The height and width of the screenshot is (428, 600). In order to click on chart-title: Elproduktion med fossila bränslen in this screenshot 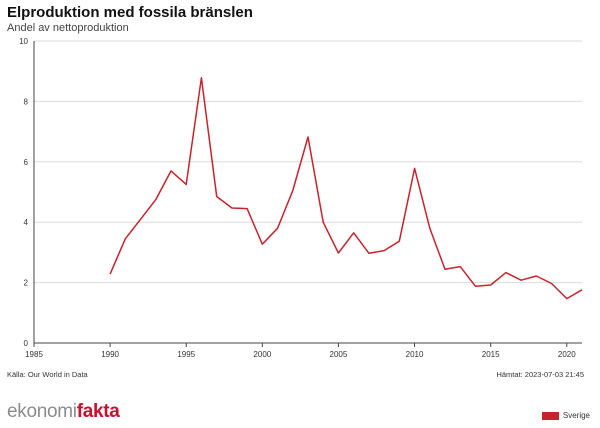, I will do `click(130, 12)`.